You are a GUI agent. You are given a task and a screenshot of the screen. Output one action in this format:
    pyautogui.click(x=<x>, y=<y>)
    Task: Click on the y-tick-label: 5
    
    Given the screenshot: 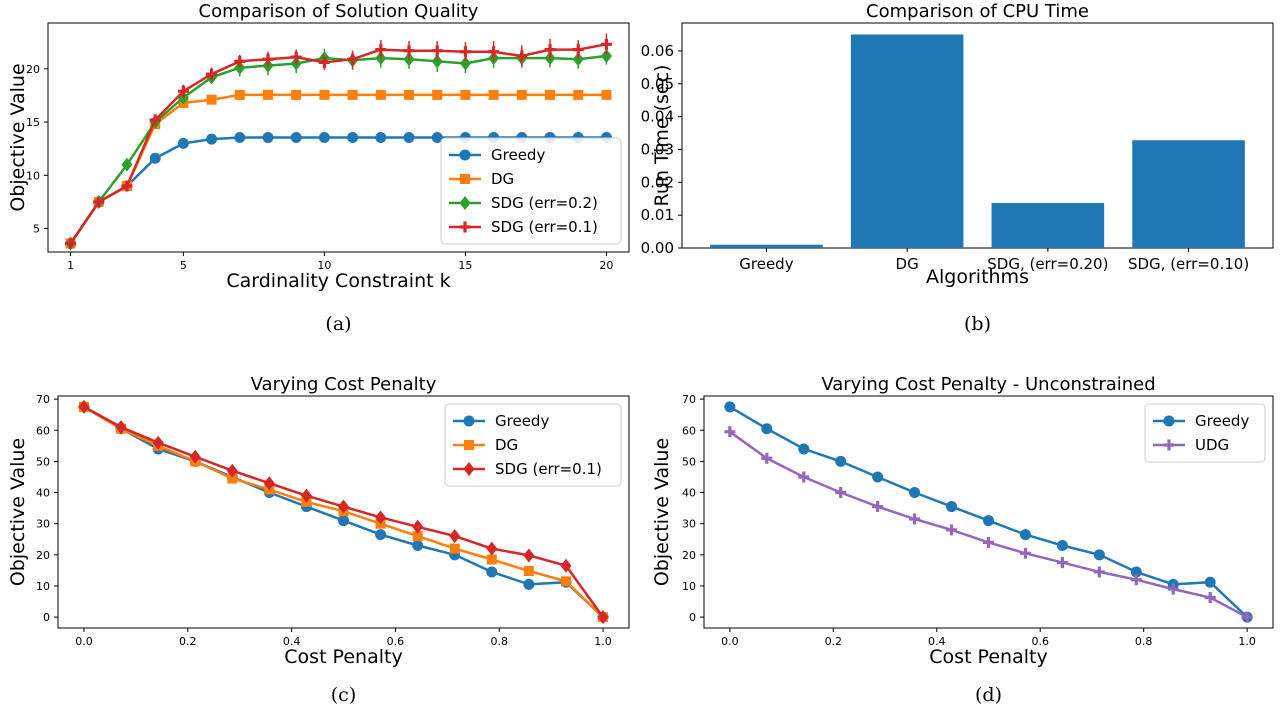 What is the action you would take?
    pyautogui.click(x=36, y=229)
    